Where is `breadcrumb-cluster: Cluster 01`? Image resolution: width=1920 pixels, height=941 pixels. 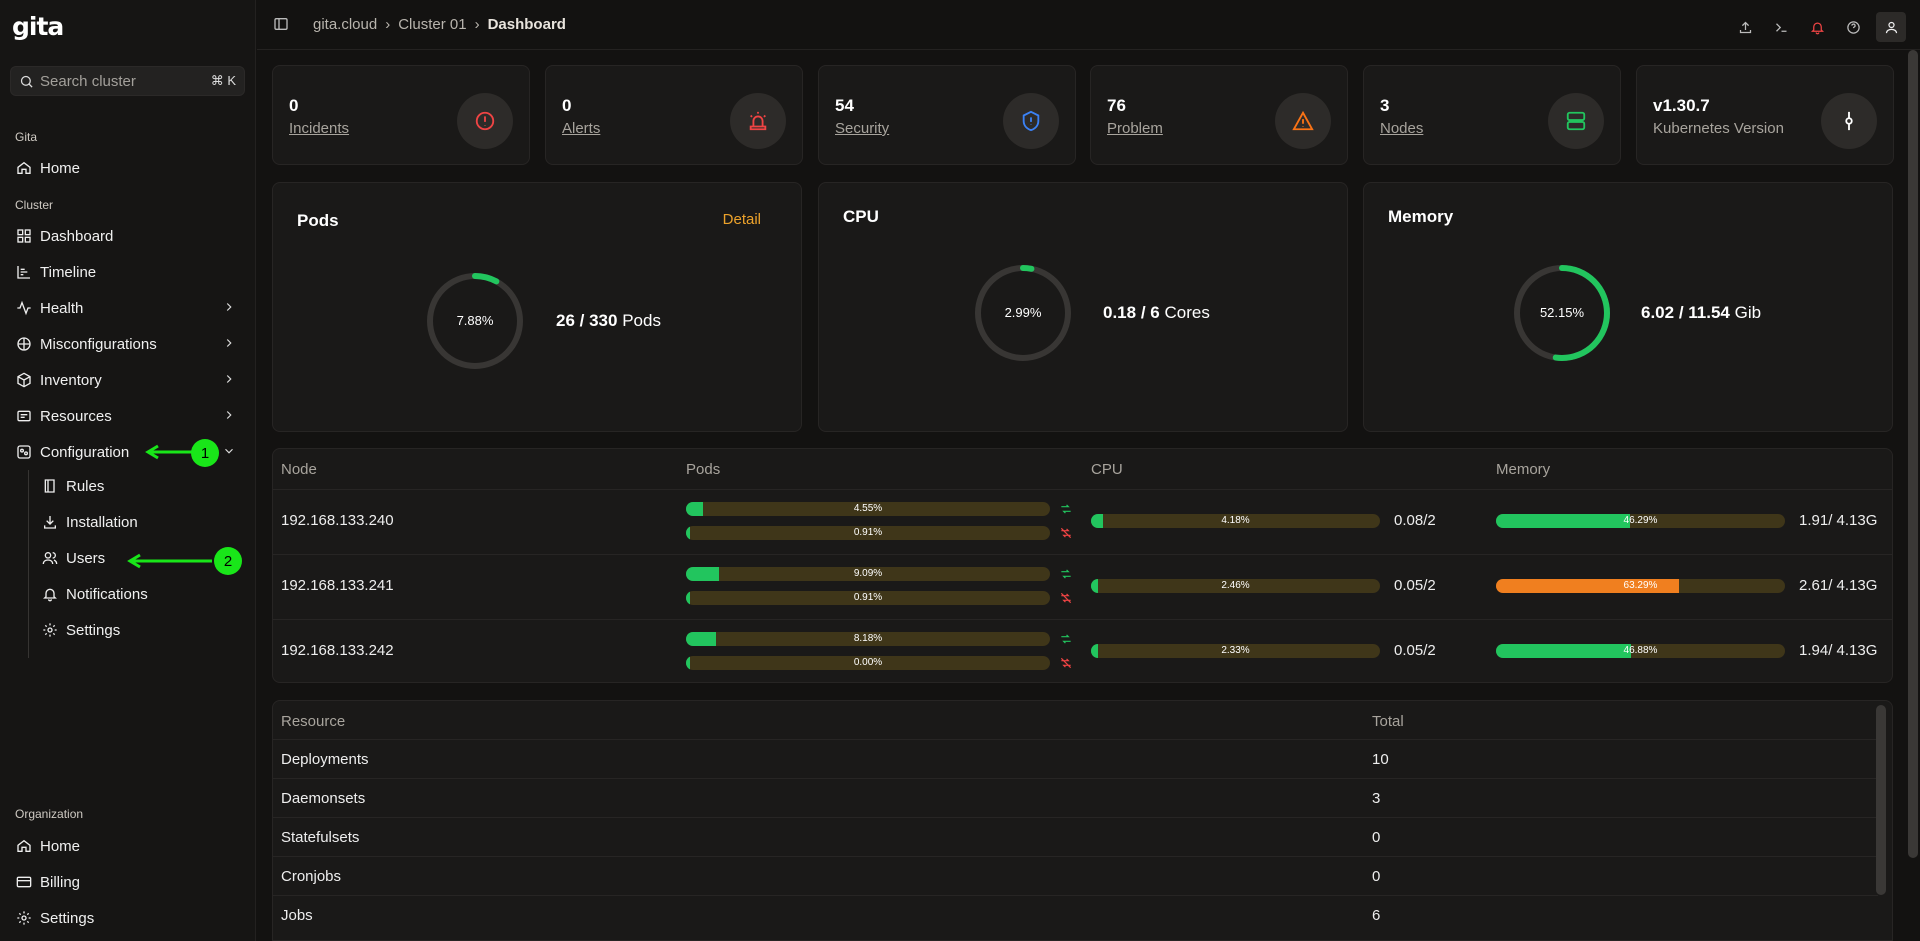 breadcrumb-cluster: Cluster 01 is located at coordinates (432, 24).